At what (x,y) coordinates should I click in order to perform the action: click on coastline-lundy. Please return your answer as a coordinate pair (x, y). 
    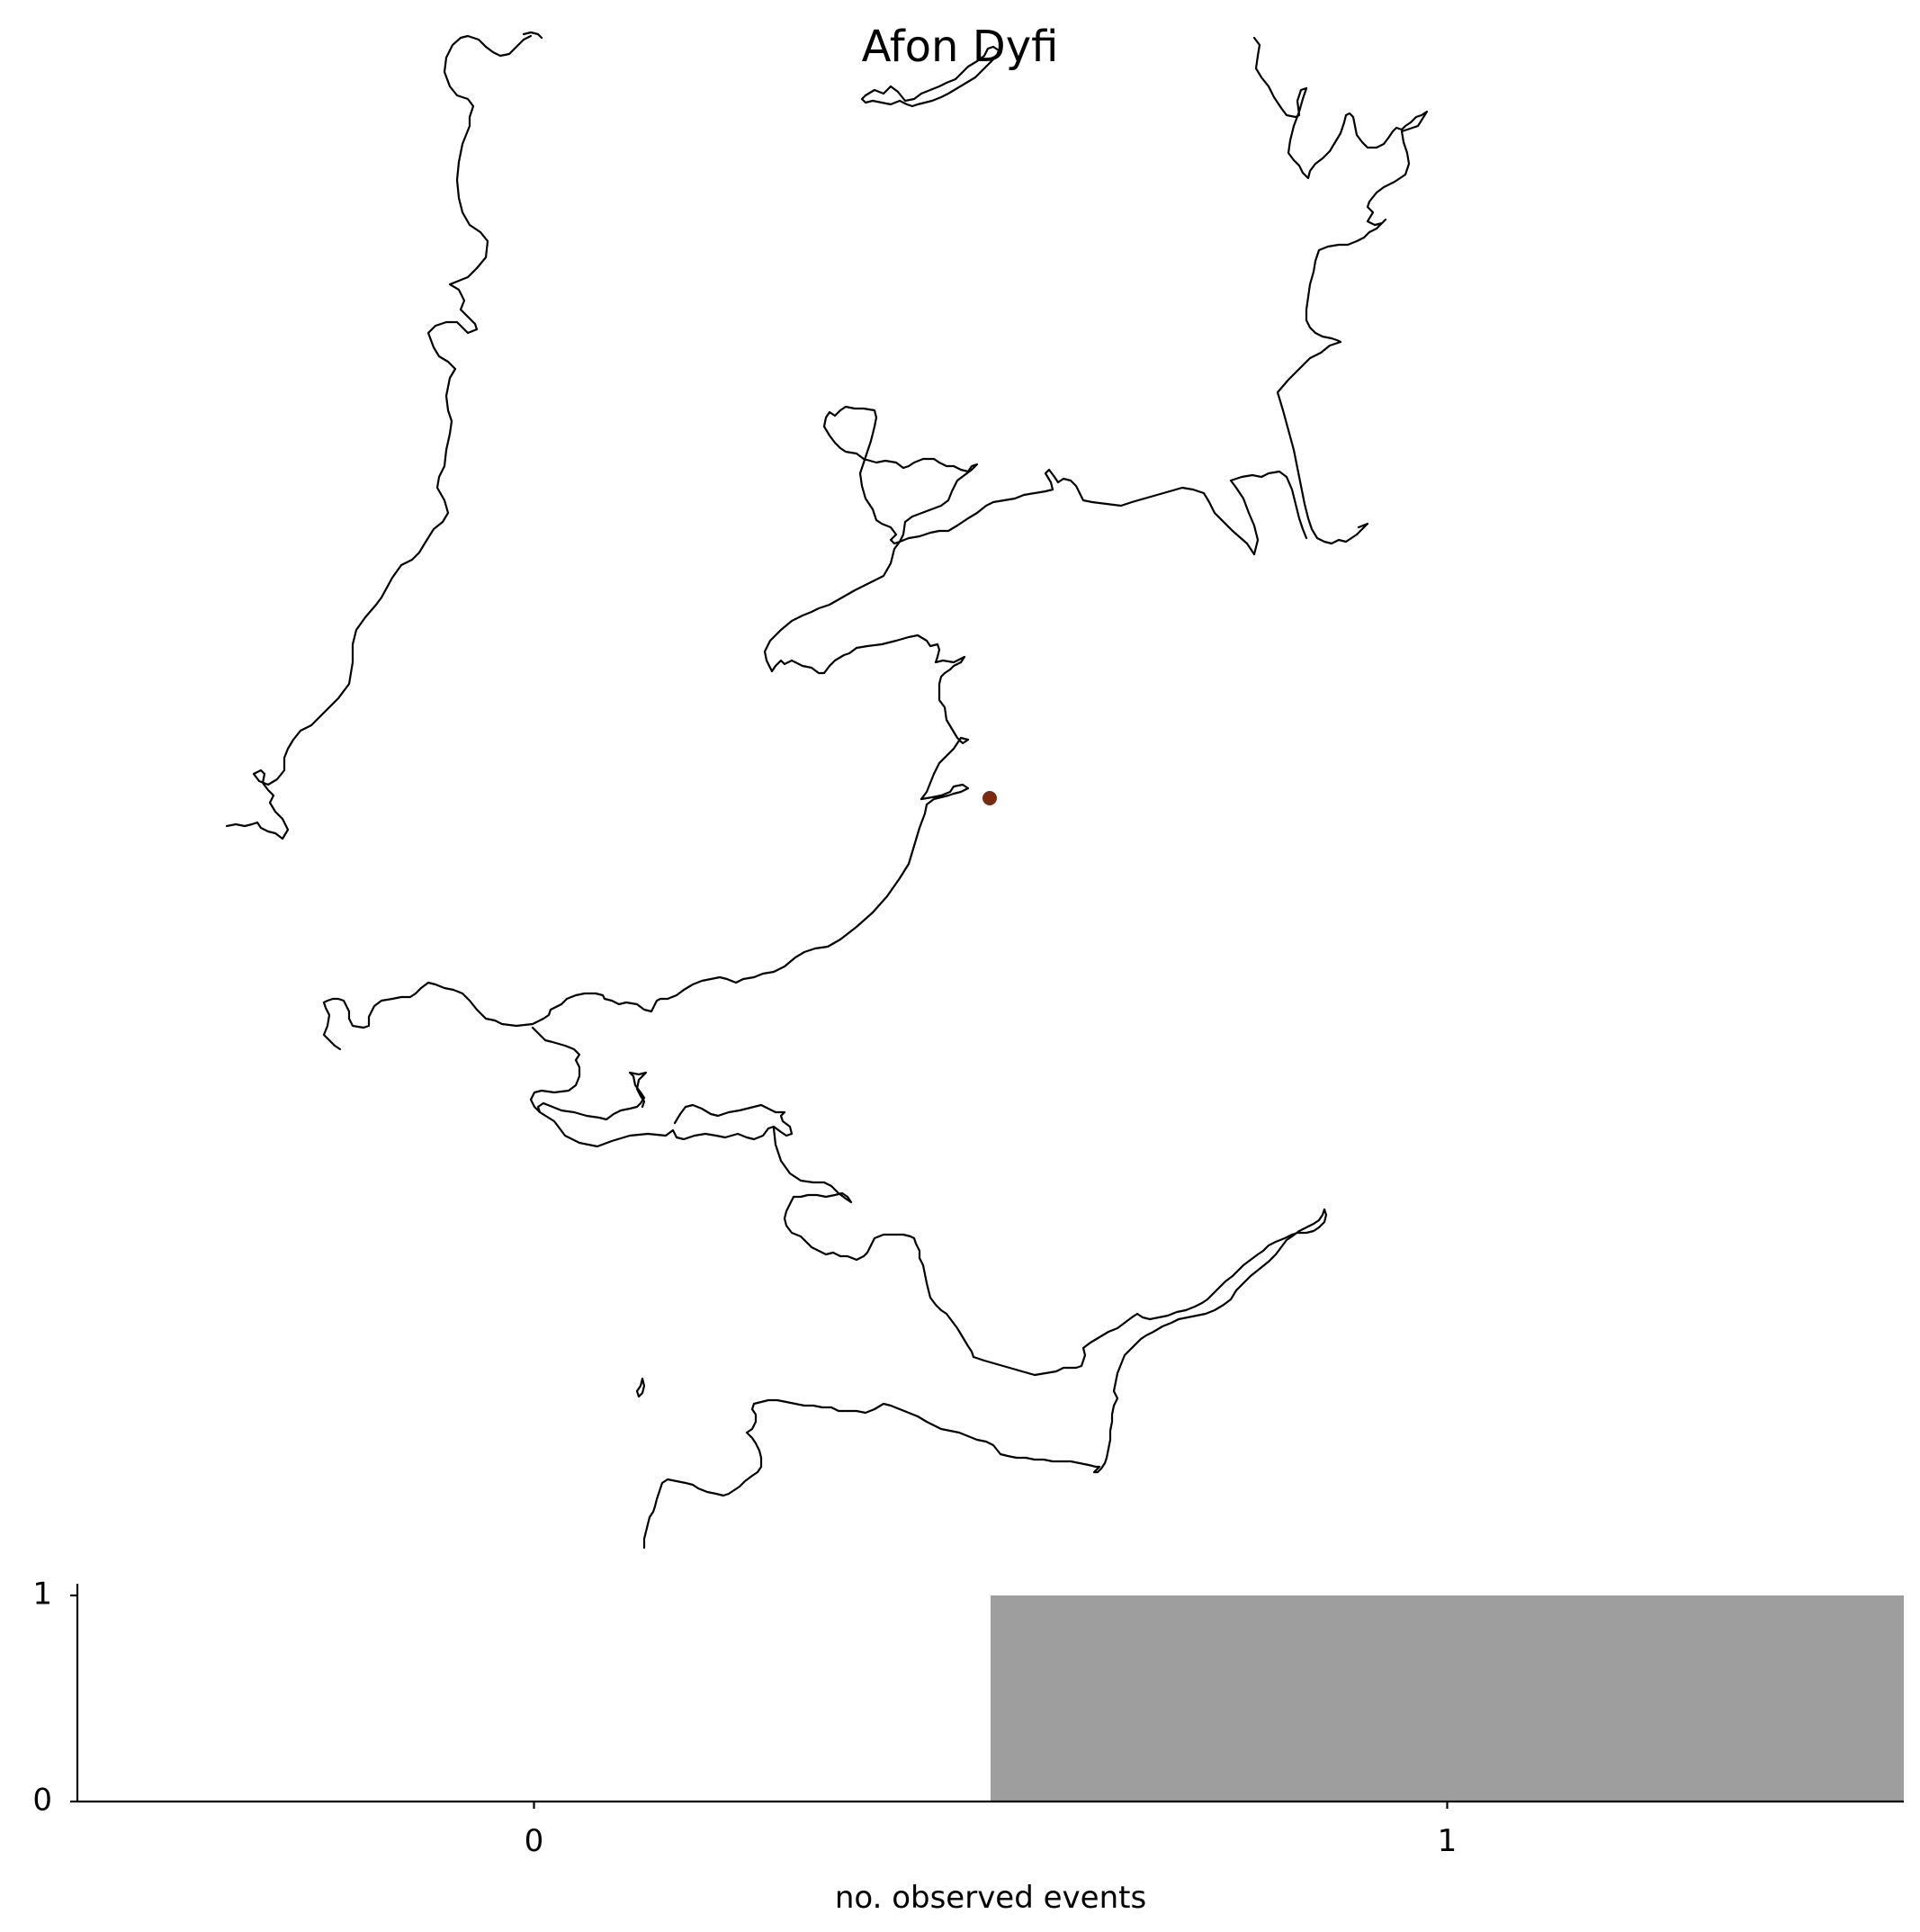
    Looking at the image, I should click on (640, 1387).